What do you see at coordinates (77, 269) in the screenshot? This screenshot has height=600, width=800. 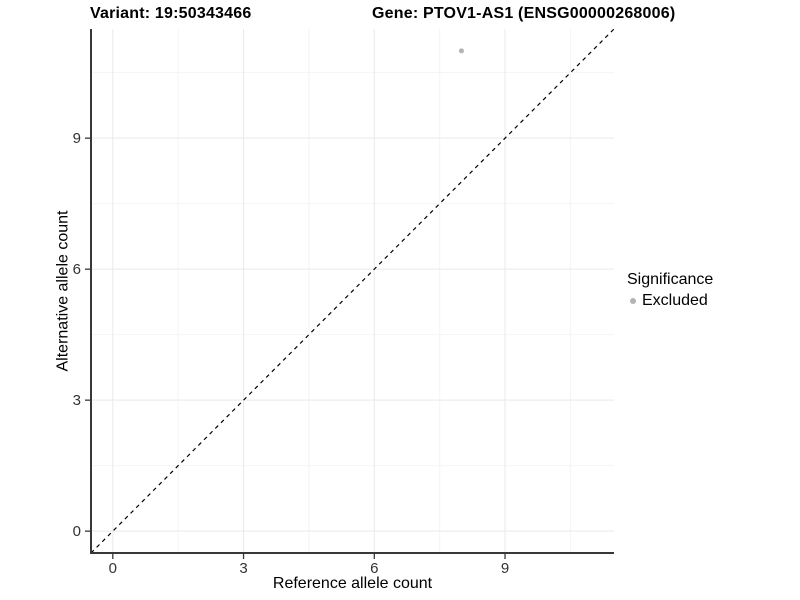 I see `y-tick-label: 6` at bounding box center [77, 269].